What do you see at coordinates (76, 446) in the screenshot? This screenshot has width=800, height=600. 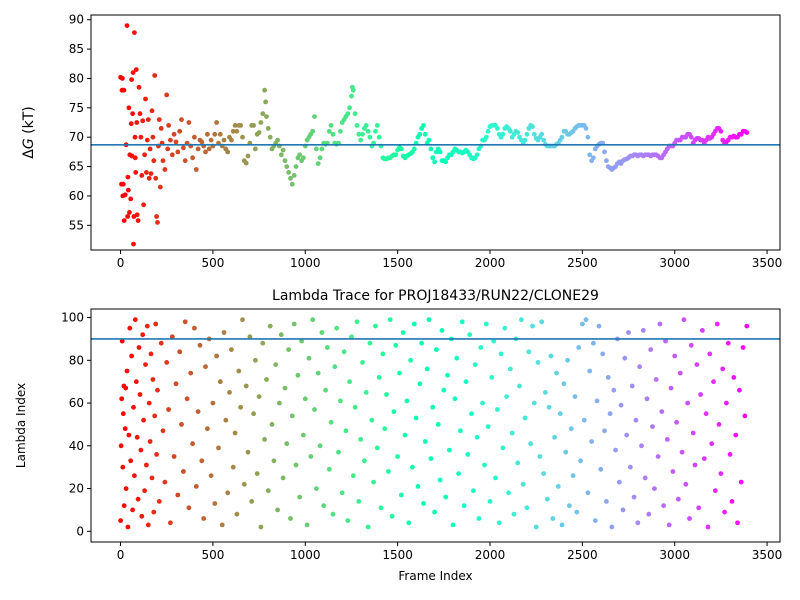 I see `y-tick-label: 40` at bounding box center [76, 446].